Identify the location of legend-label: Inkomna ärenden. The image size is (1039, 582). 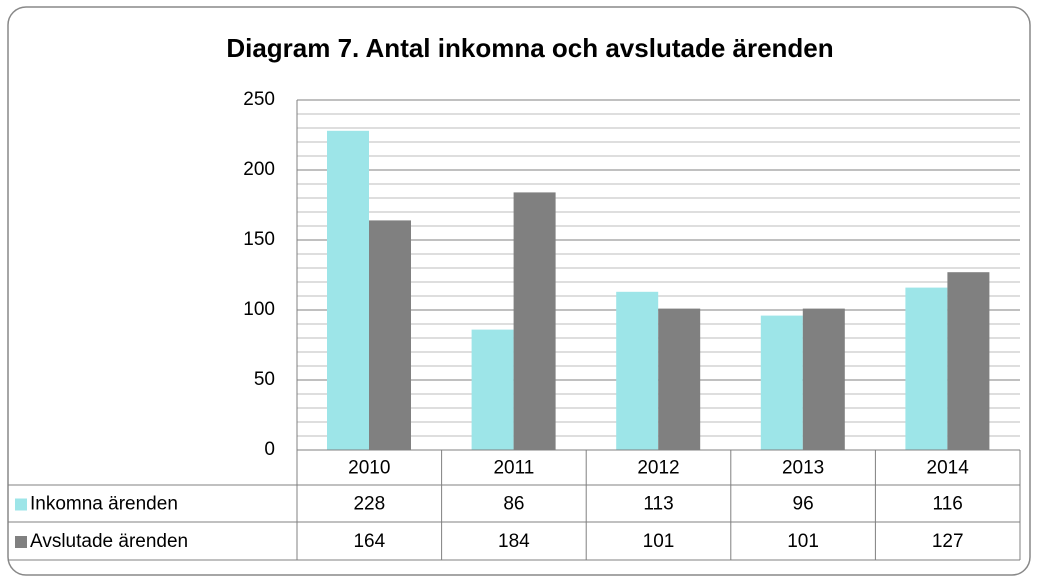
(104, 504).